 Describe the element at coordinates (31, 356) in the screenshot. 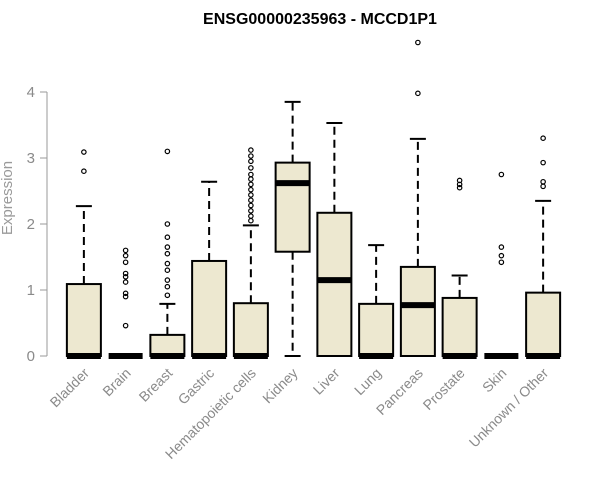

I see `y-tick-label: 0` at that location.